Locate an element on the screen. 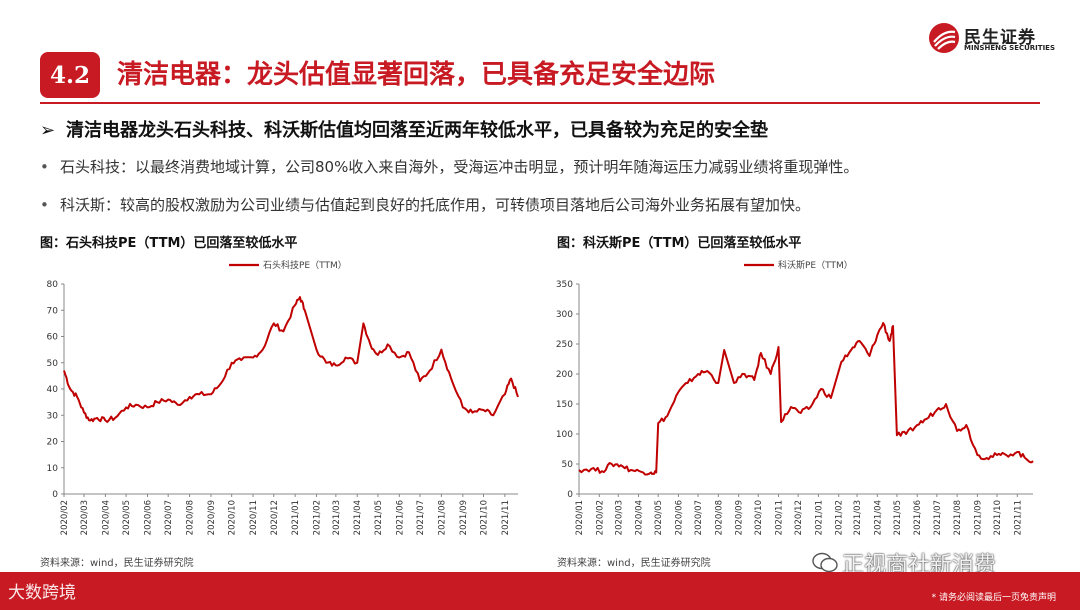  chart-legend: 石头科技PE（TTM） is located at coordinates (288, 265).